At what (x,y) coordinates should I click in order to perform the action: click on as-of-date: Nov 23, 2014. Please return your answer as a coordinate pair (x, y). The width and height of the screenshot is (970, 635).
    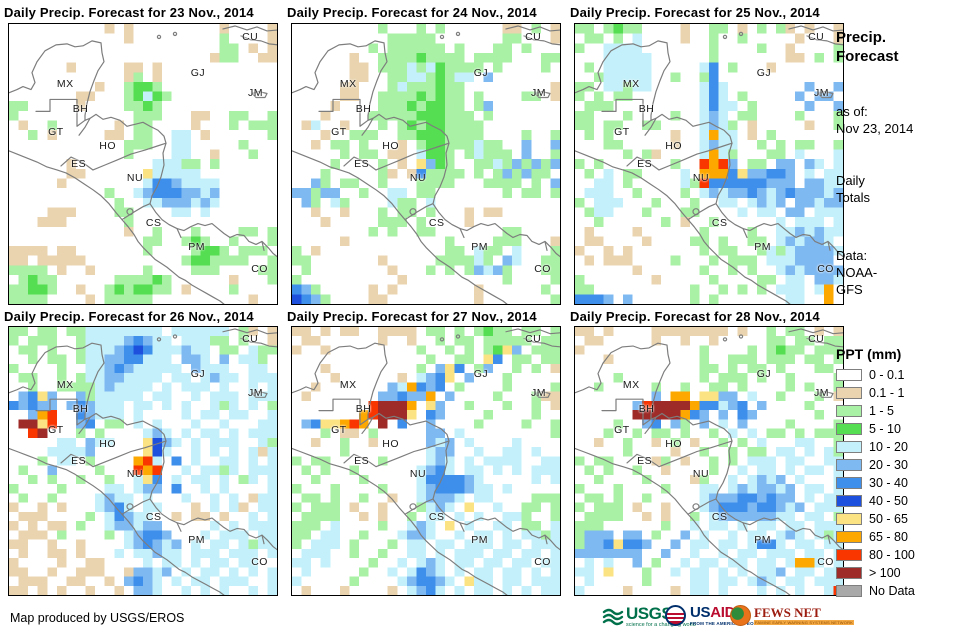
    Looking at the image, I should click on (875, 128).